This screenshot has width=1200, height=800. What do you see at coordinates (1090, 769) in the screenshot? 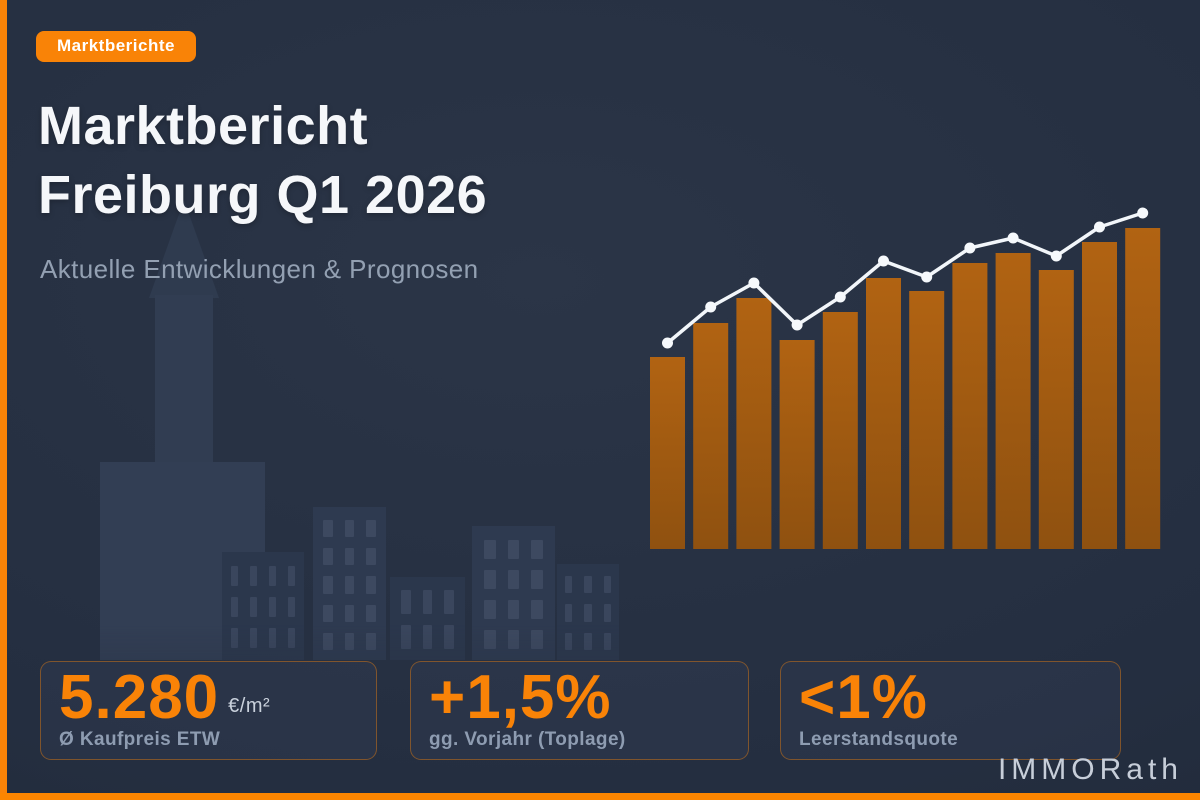
I see `brand-logo-text: IMMORath` at bounding box center [1090, 769].